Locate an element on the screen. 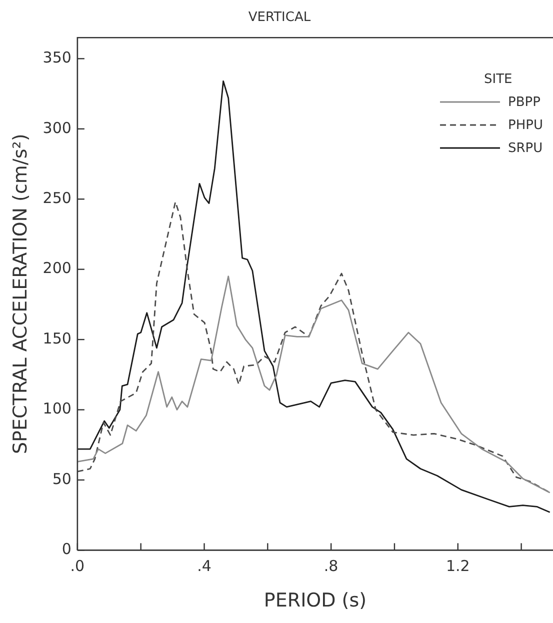 The height and width of the screenshot is (623, 553). x-tick-label: .0 is located at coordinates (77, 566).